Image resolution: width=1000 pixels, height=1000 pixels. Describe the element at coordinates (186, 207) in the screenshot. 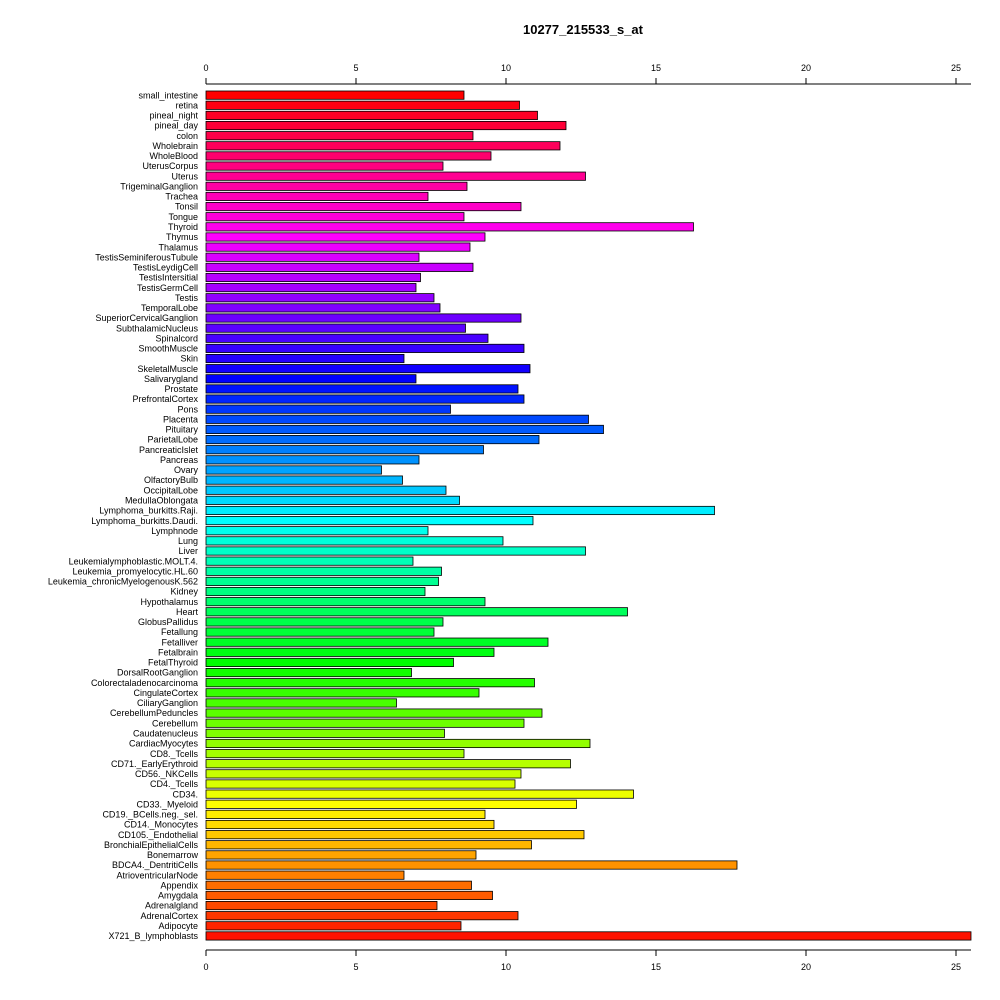

I see `category-label: Tonsil` at that location.